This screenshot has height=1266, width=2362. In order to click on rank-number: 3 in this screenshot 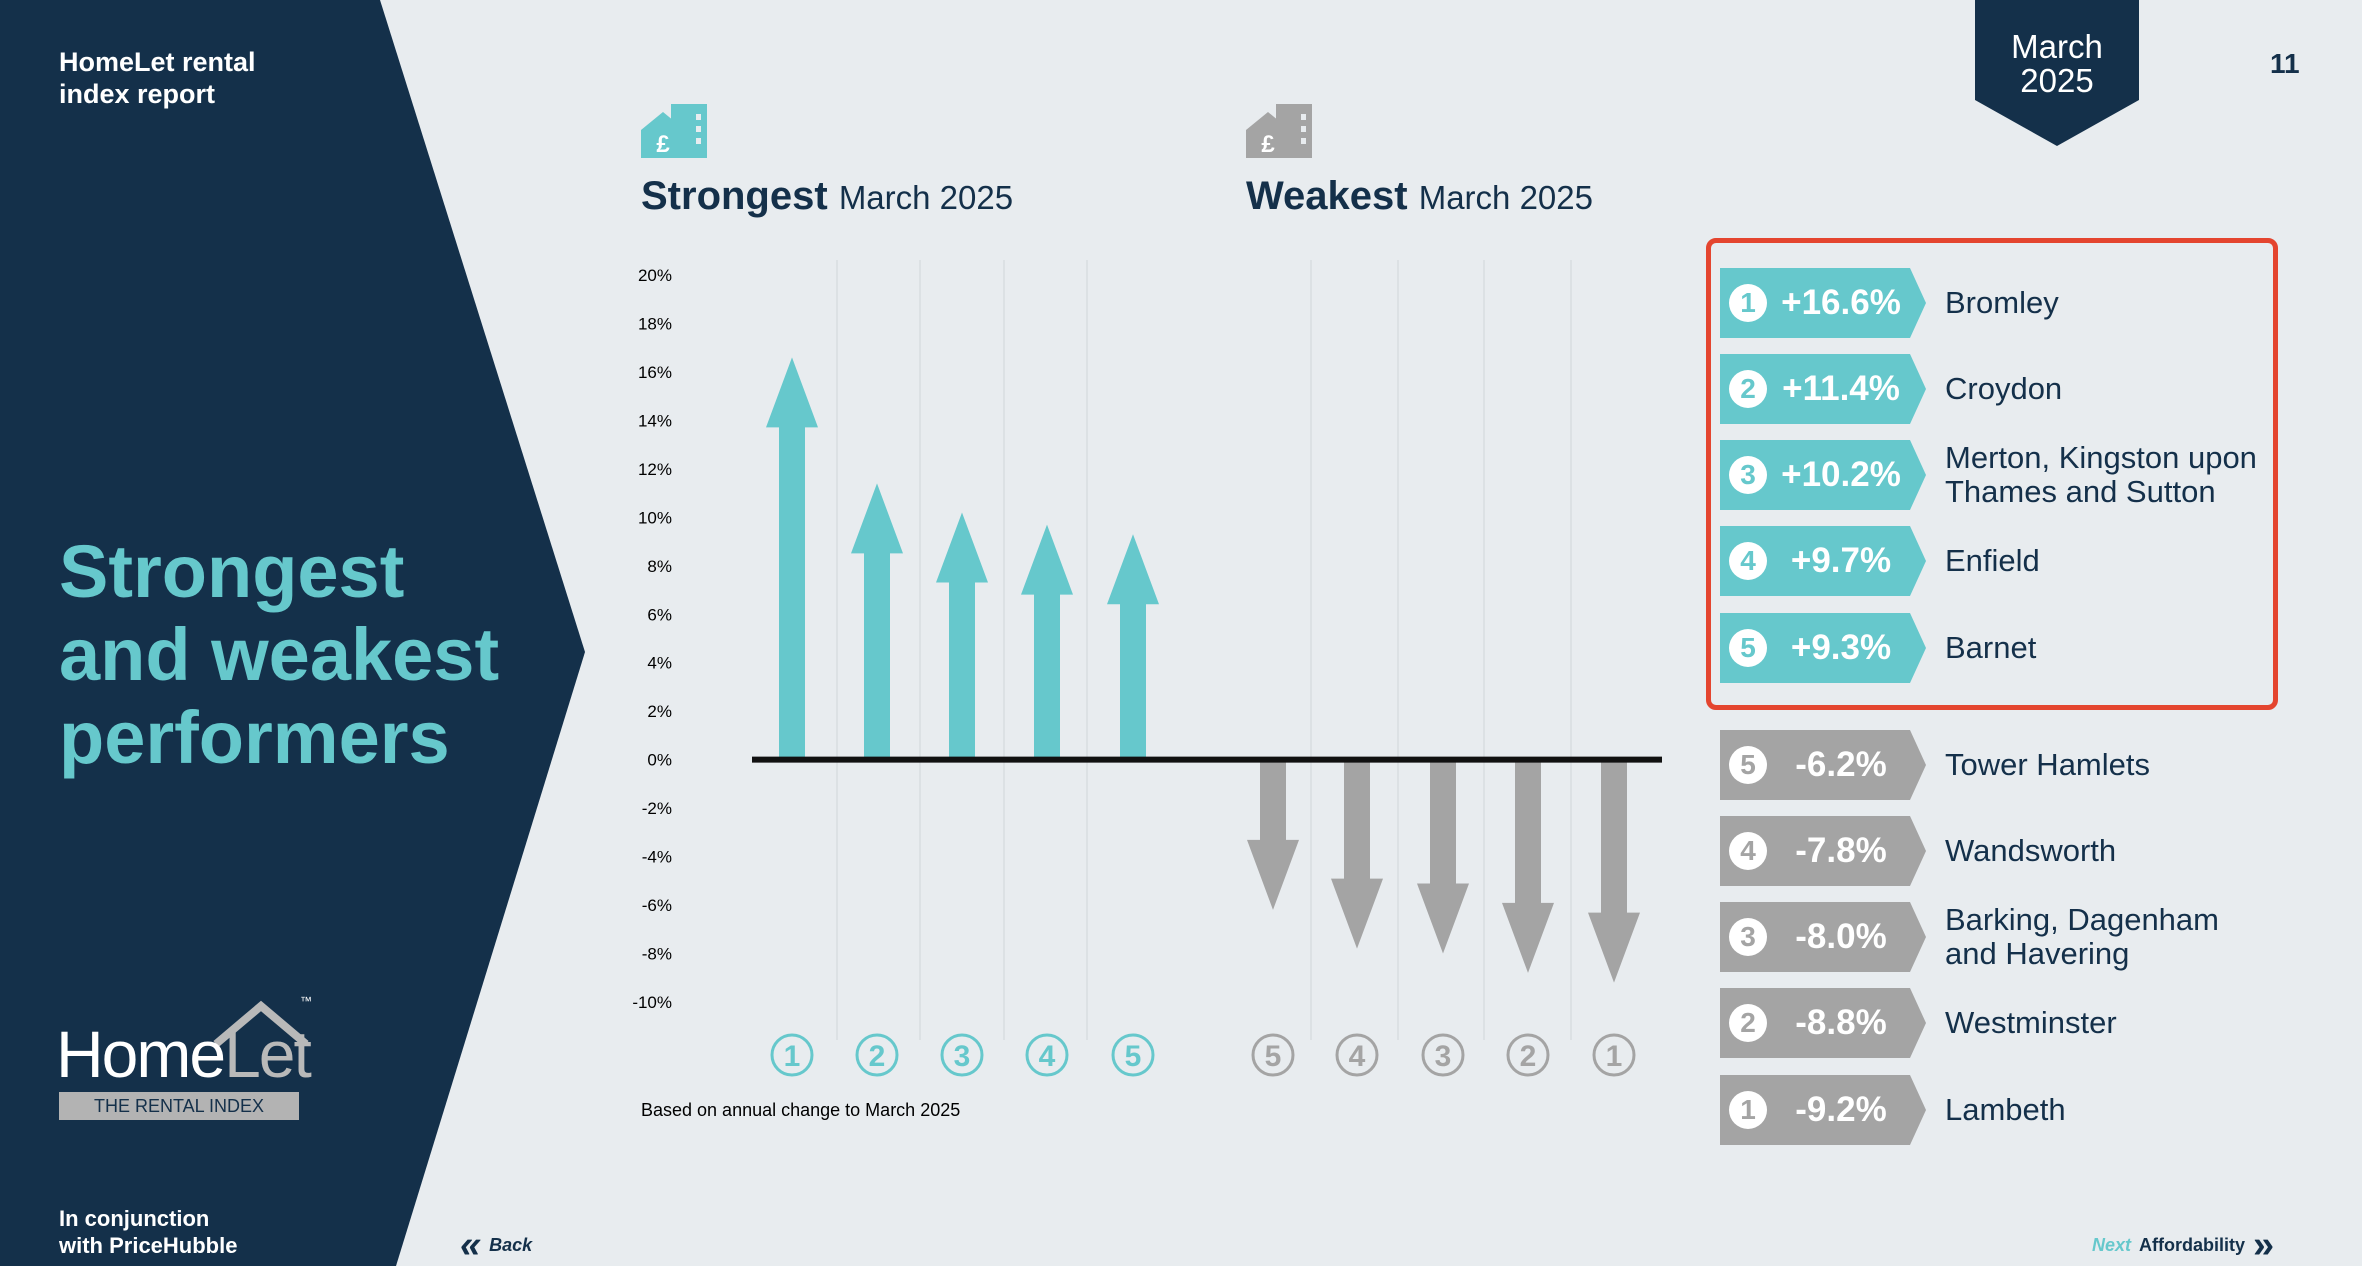, I will do `click(1748, 937)`.